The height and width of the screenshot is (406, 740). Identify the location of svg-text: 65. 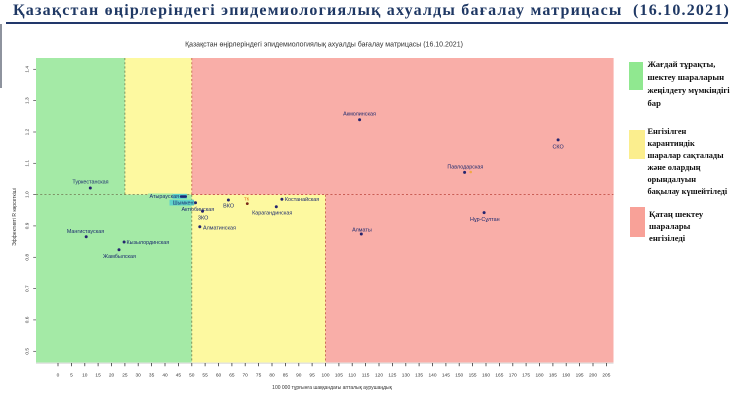
(232, 376).